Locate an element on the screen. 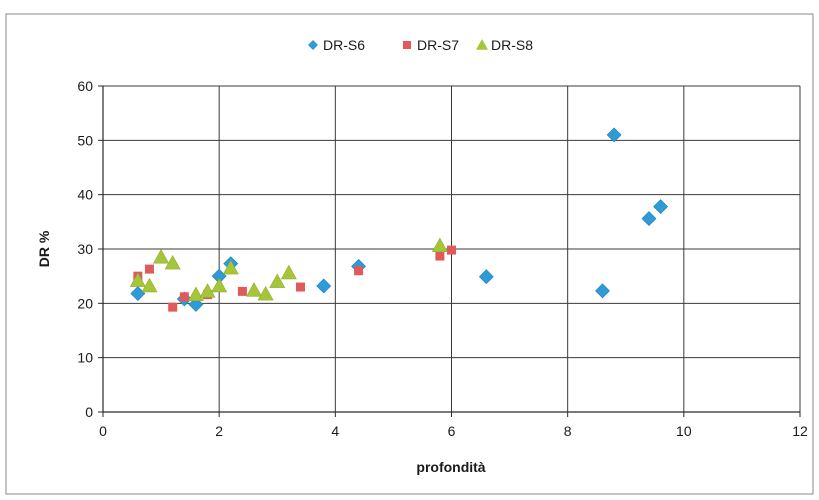  x-tick-label: 8 is located at coordinates (568, 431).